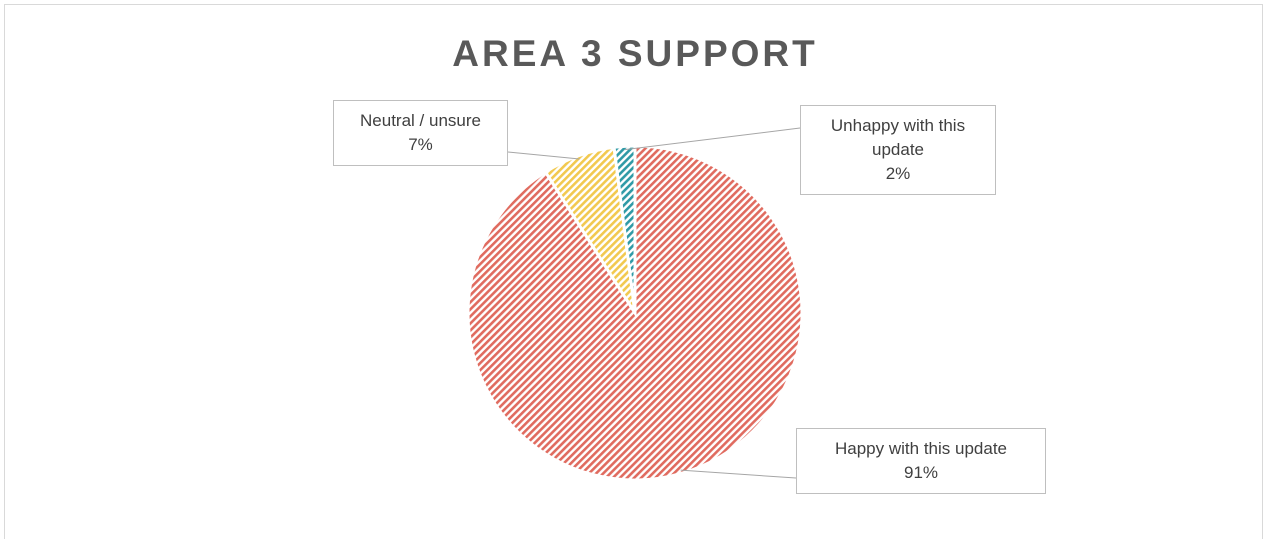 This screenshot has height=539, width=1268. I want to click on category-name: Unhappy with this update, so click(898, 137).